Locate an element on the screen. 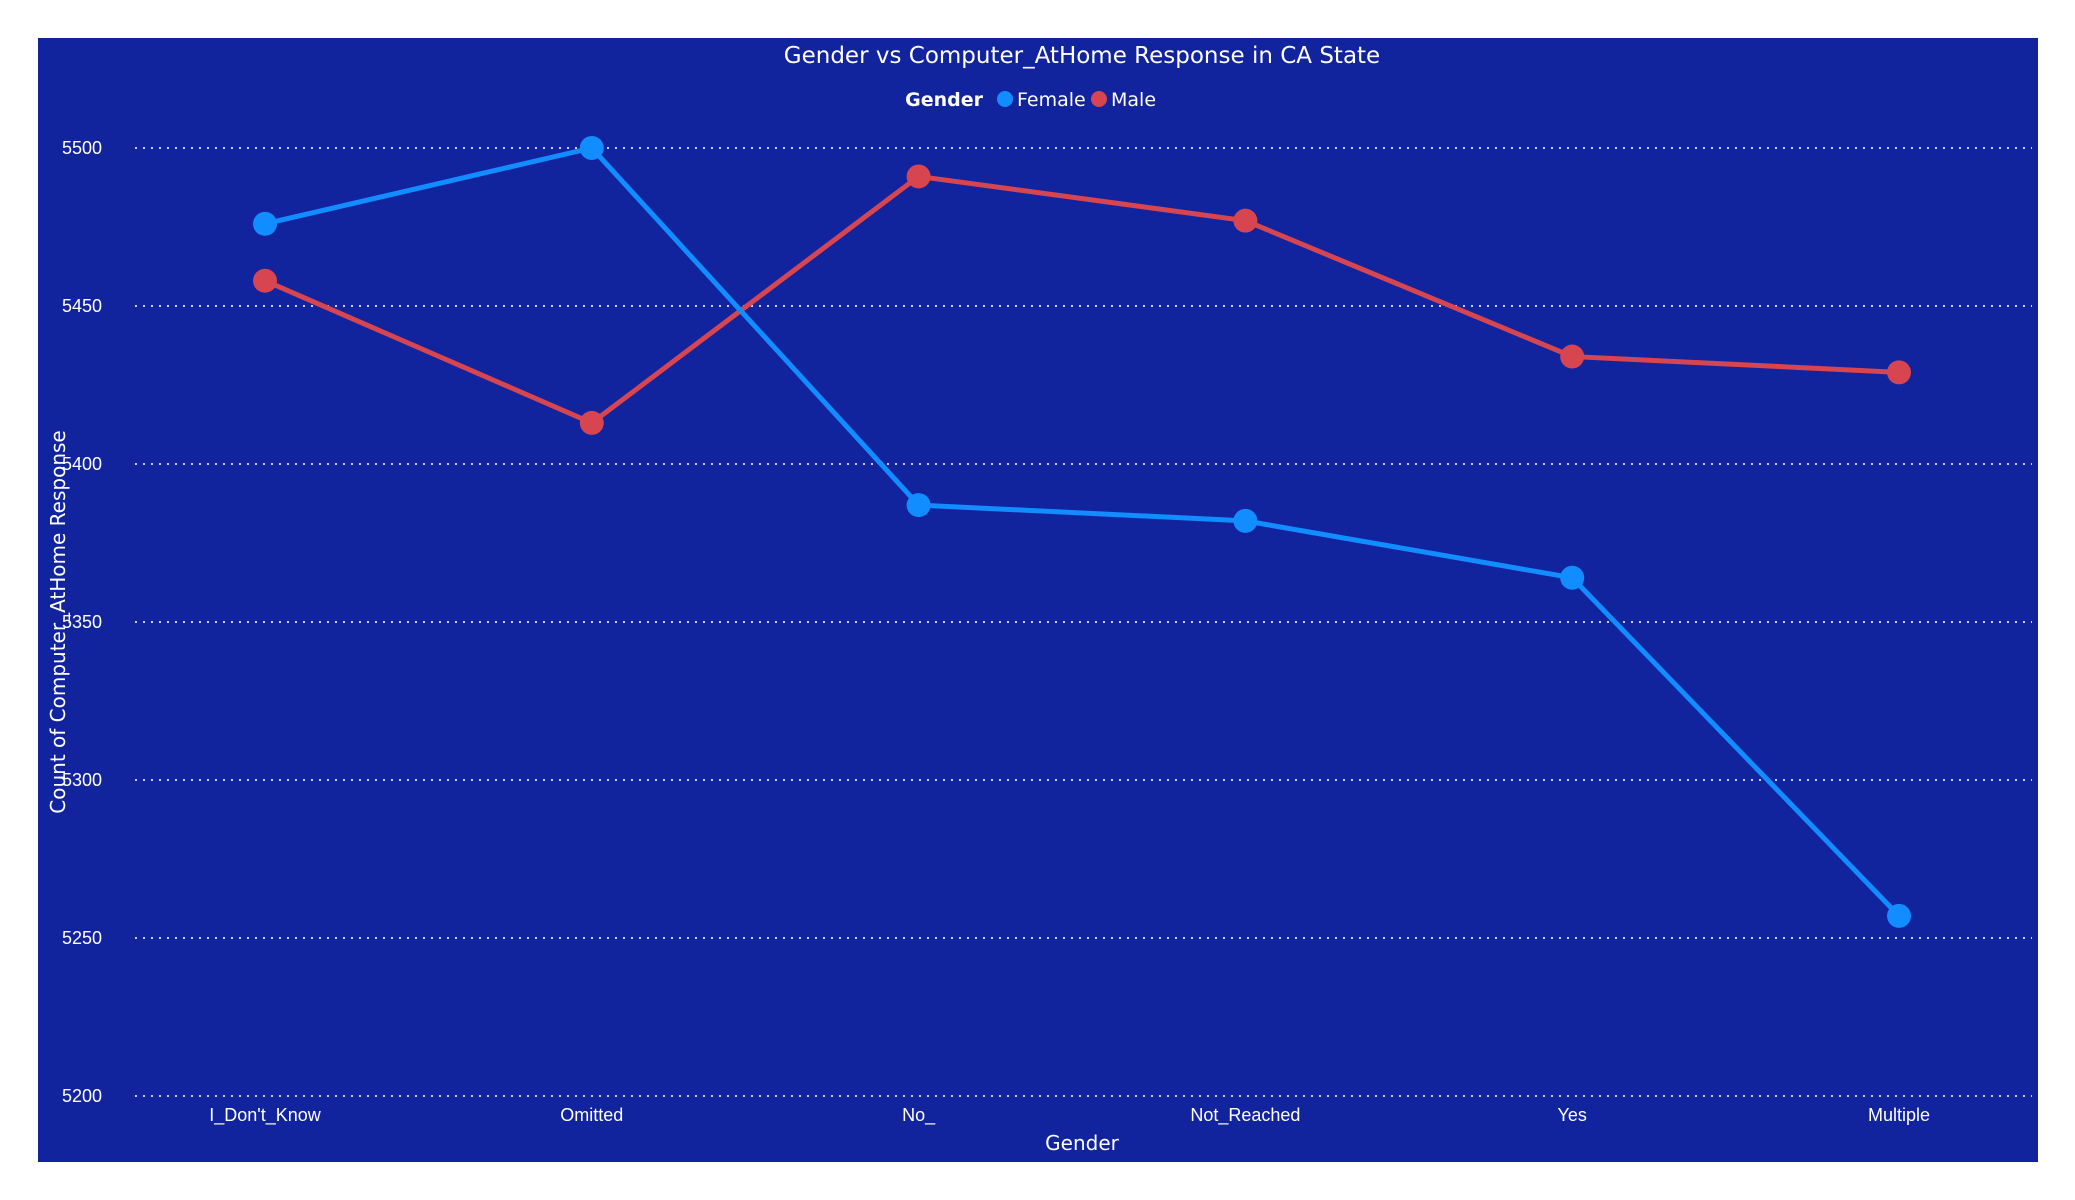  legend-male-label: Male is located at coordinates (1133, 100).